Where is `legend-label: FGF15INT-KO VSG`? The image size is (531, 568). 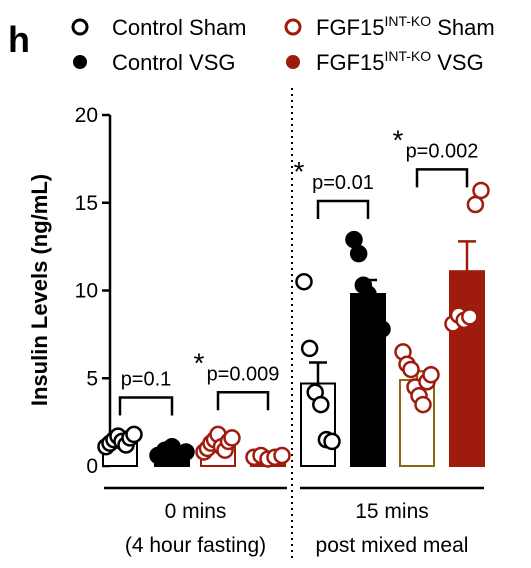
legend-label: FGF15INT-KO VSG is located at coordinates (400, 61).